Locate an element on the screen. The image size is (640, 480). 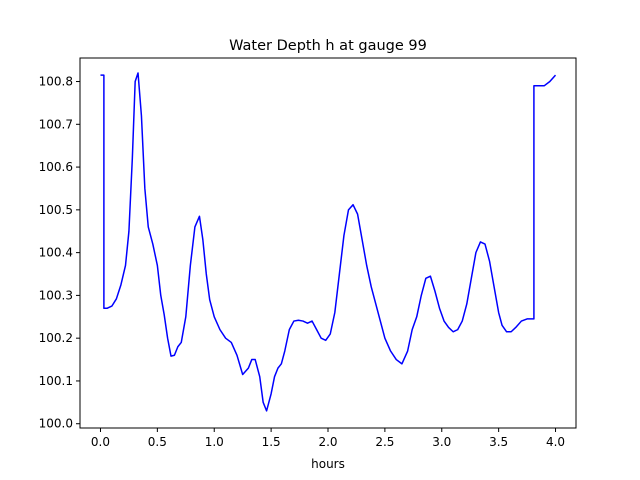
x-tick-label: 0.5 is located at coordinates (157, 442).